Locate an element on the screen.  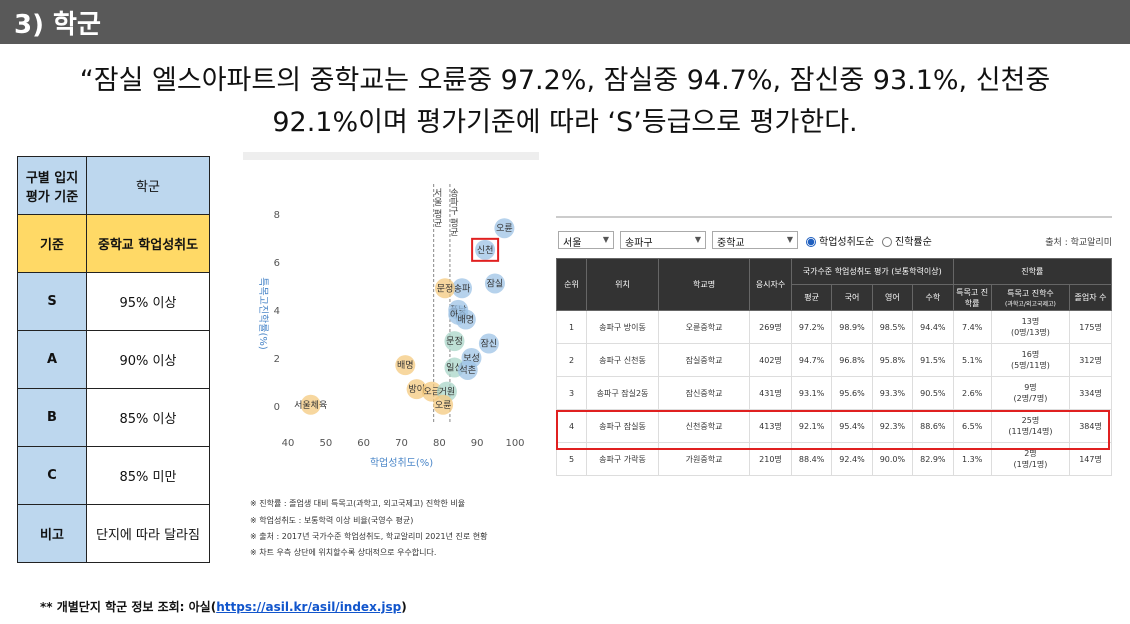
cell-rank: 4 is located at coordinates (571, 426).